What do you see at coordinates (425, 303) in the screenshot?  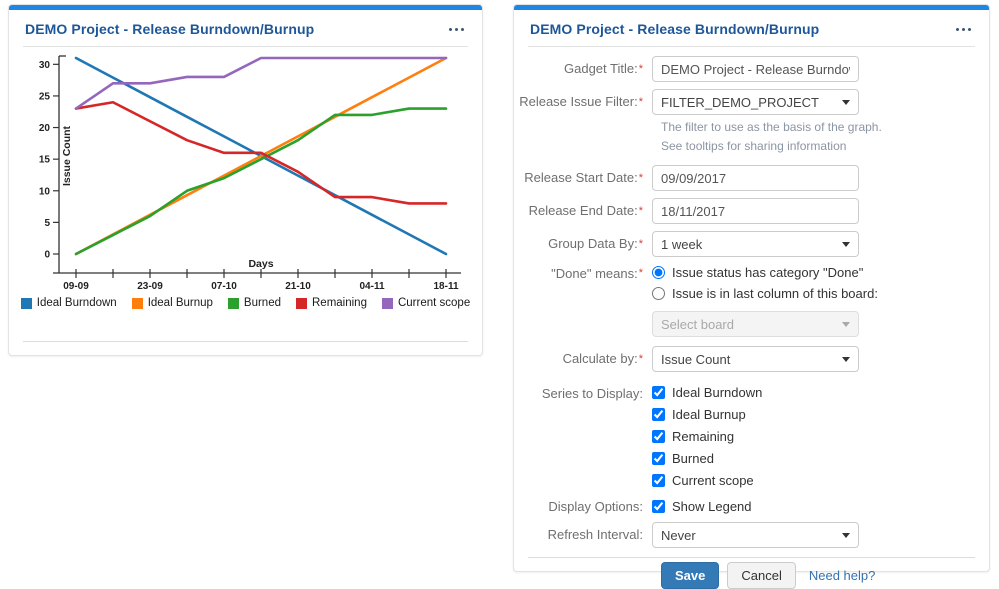 I see `legend-item: Current scope` at bounding box center [425, 303].